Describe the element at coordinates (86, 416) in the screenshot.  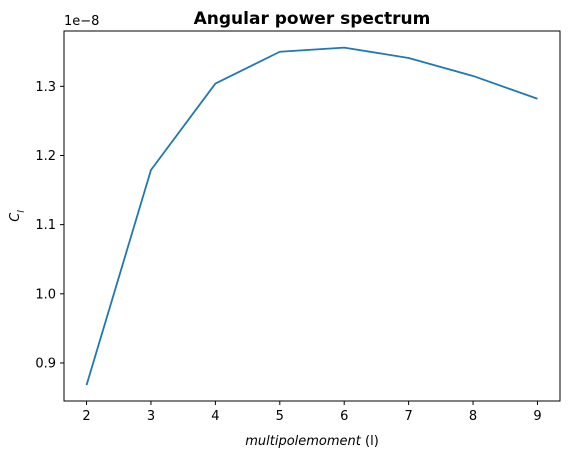
I see `x-tick-label: 2` at that location.